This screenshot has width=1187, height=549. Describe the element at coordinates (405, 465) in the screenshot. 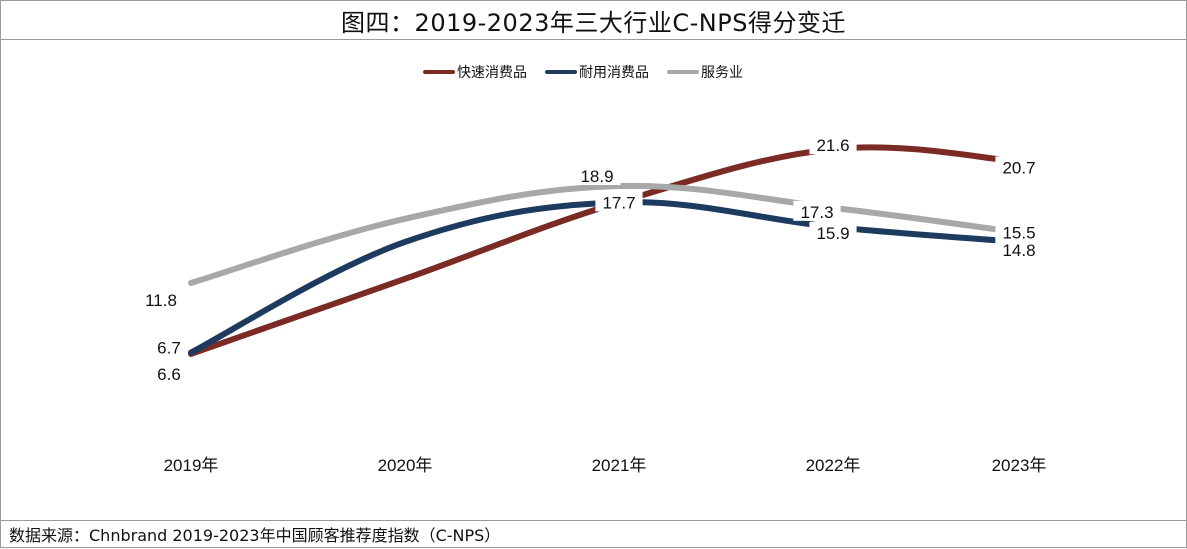

I see `x-tick-label: 2020年` at that location.